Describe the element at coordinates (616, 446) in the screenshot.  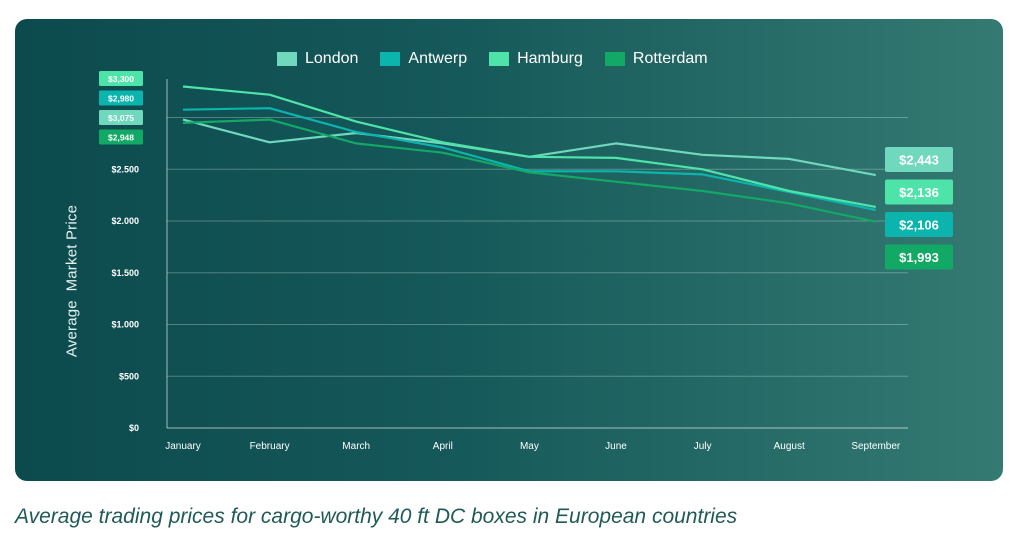
I see `x-tick-label: June` at that location.